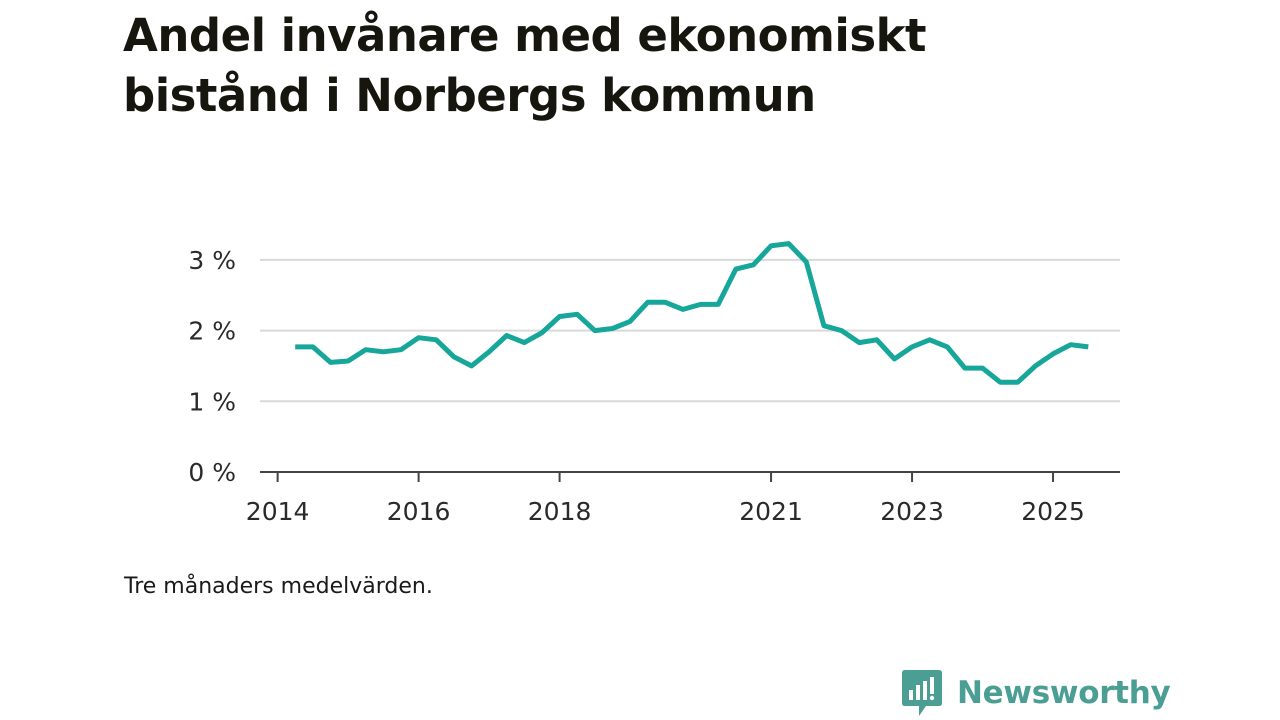  What do you see at coordinates (690, 476) in the screenshot?
I see `x-axis` at bounding box center [690, 476].